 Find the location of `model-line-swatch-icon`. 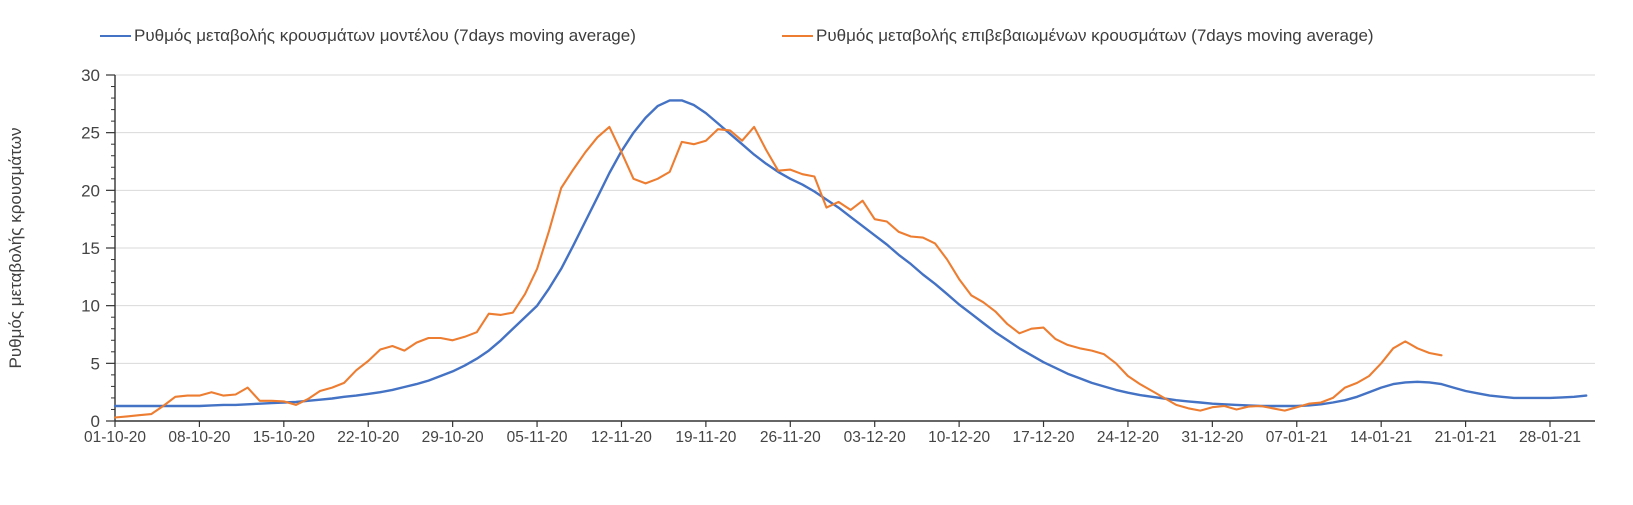

model-line-swatch-icon is located at coordinates (115, 36).